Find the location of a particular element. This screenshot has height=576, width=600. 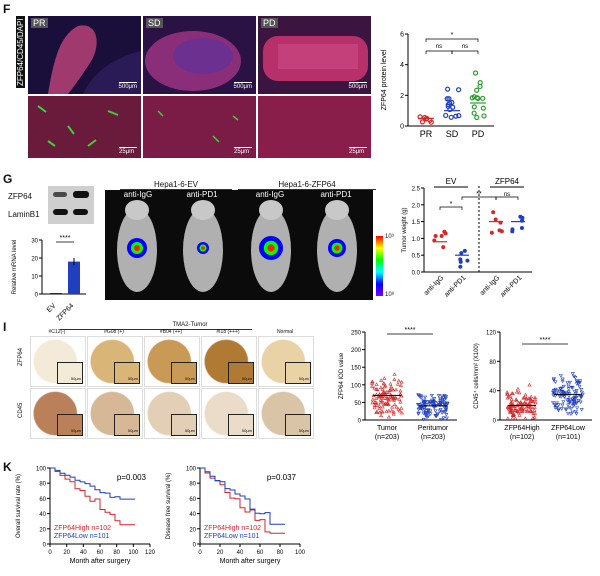

y-tick-label: 40 is located at coordinates (192, 515).